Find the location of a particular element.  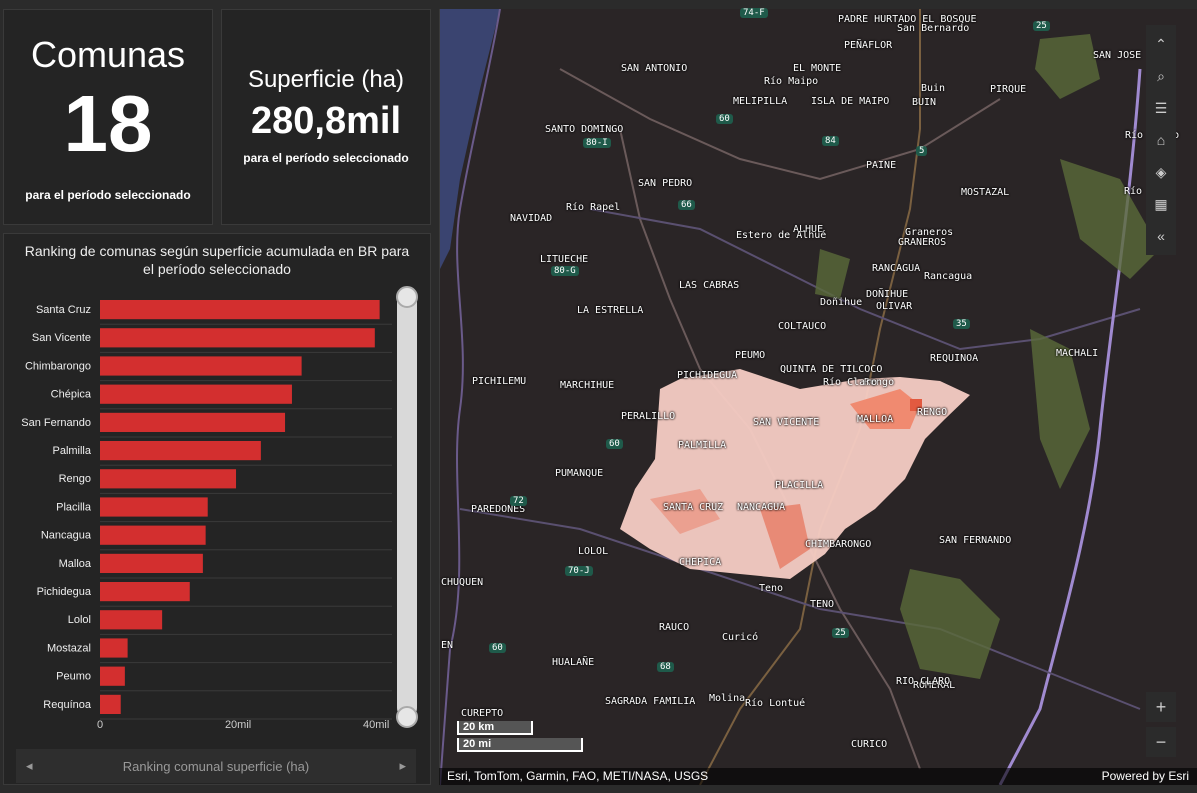

search-icon: ⌕ is located at coordinates (1161, 75).